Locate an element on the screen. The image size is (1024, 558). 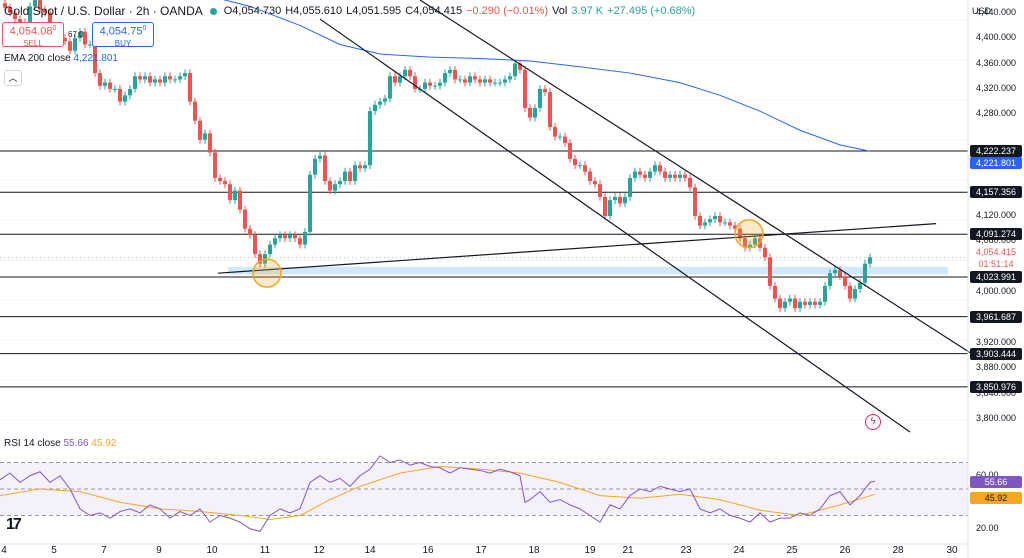
ema-legend: EMA 200 close 4,221.801 is located at coordinates (61, 58).